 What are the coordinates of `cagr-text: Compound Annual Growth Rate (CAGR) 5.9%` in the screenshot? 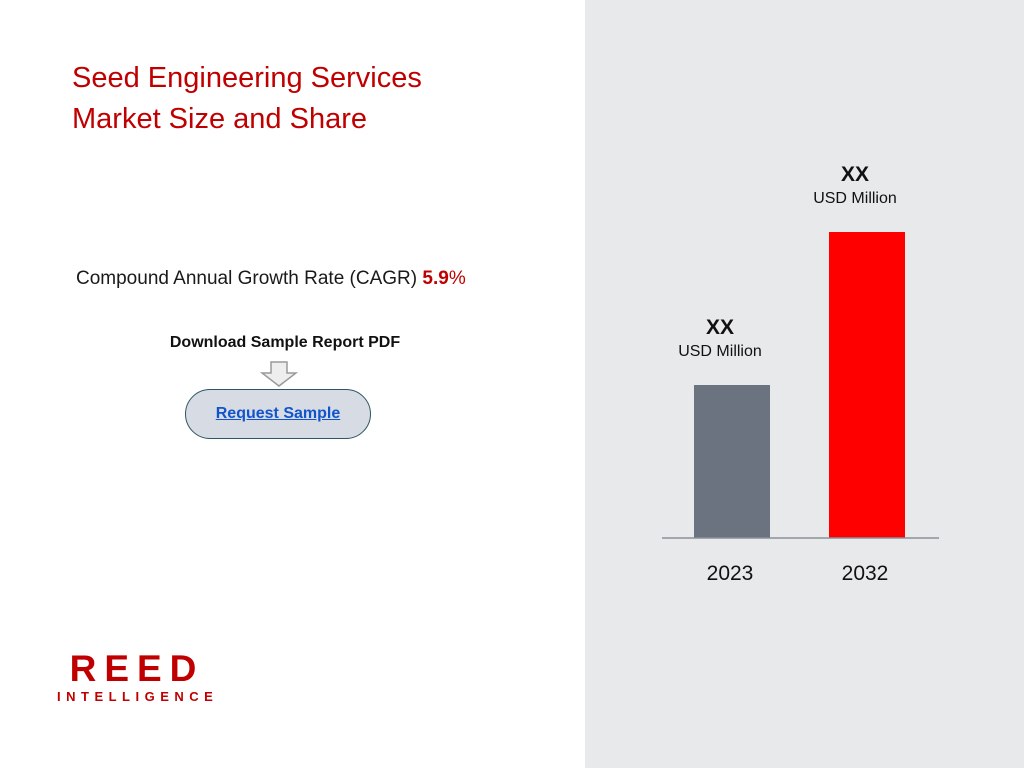 It's located at (271, 279).